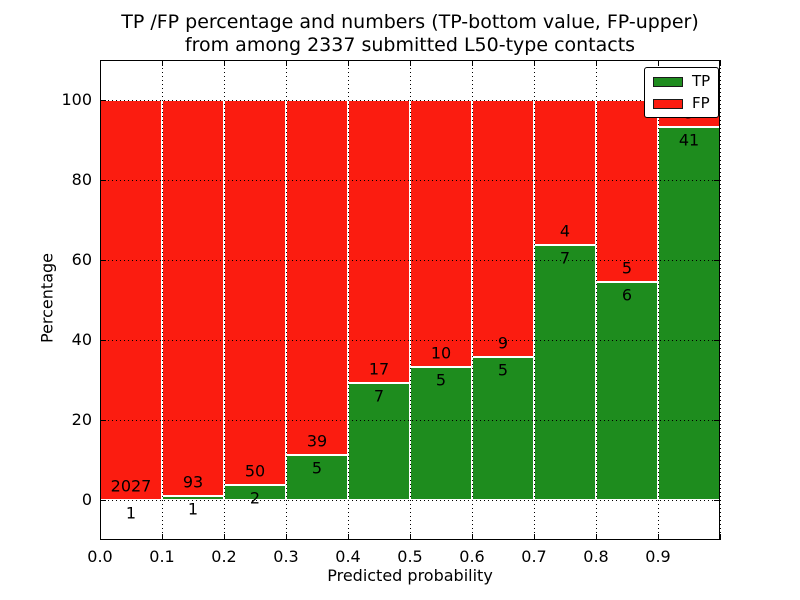  I want to click on x-tick-label: 0.6, so click(472, 556).